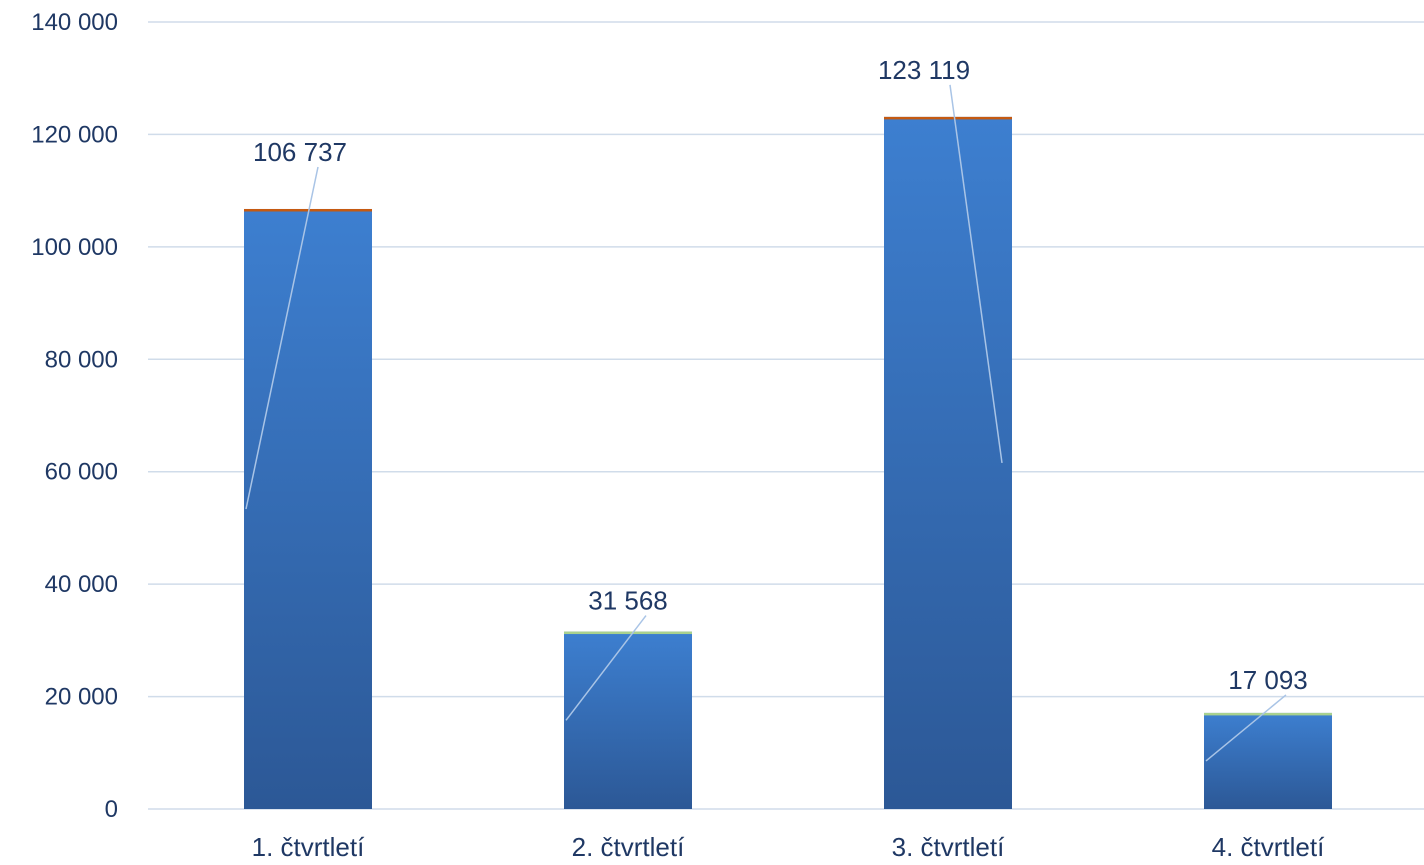  What do you see at coordinates (81, 584) in the screenshot?
I see `y-tick-label: 40 000` at bounding box center [81, 584].